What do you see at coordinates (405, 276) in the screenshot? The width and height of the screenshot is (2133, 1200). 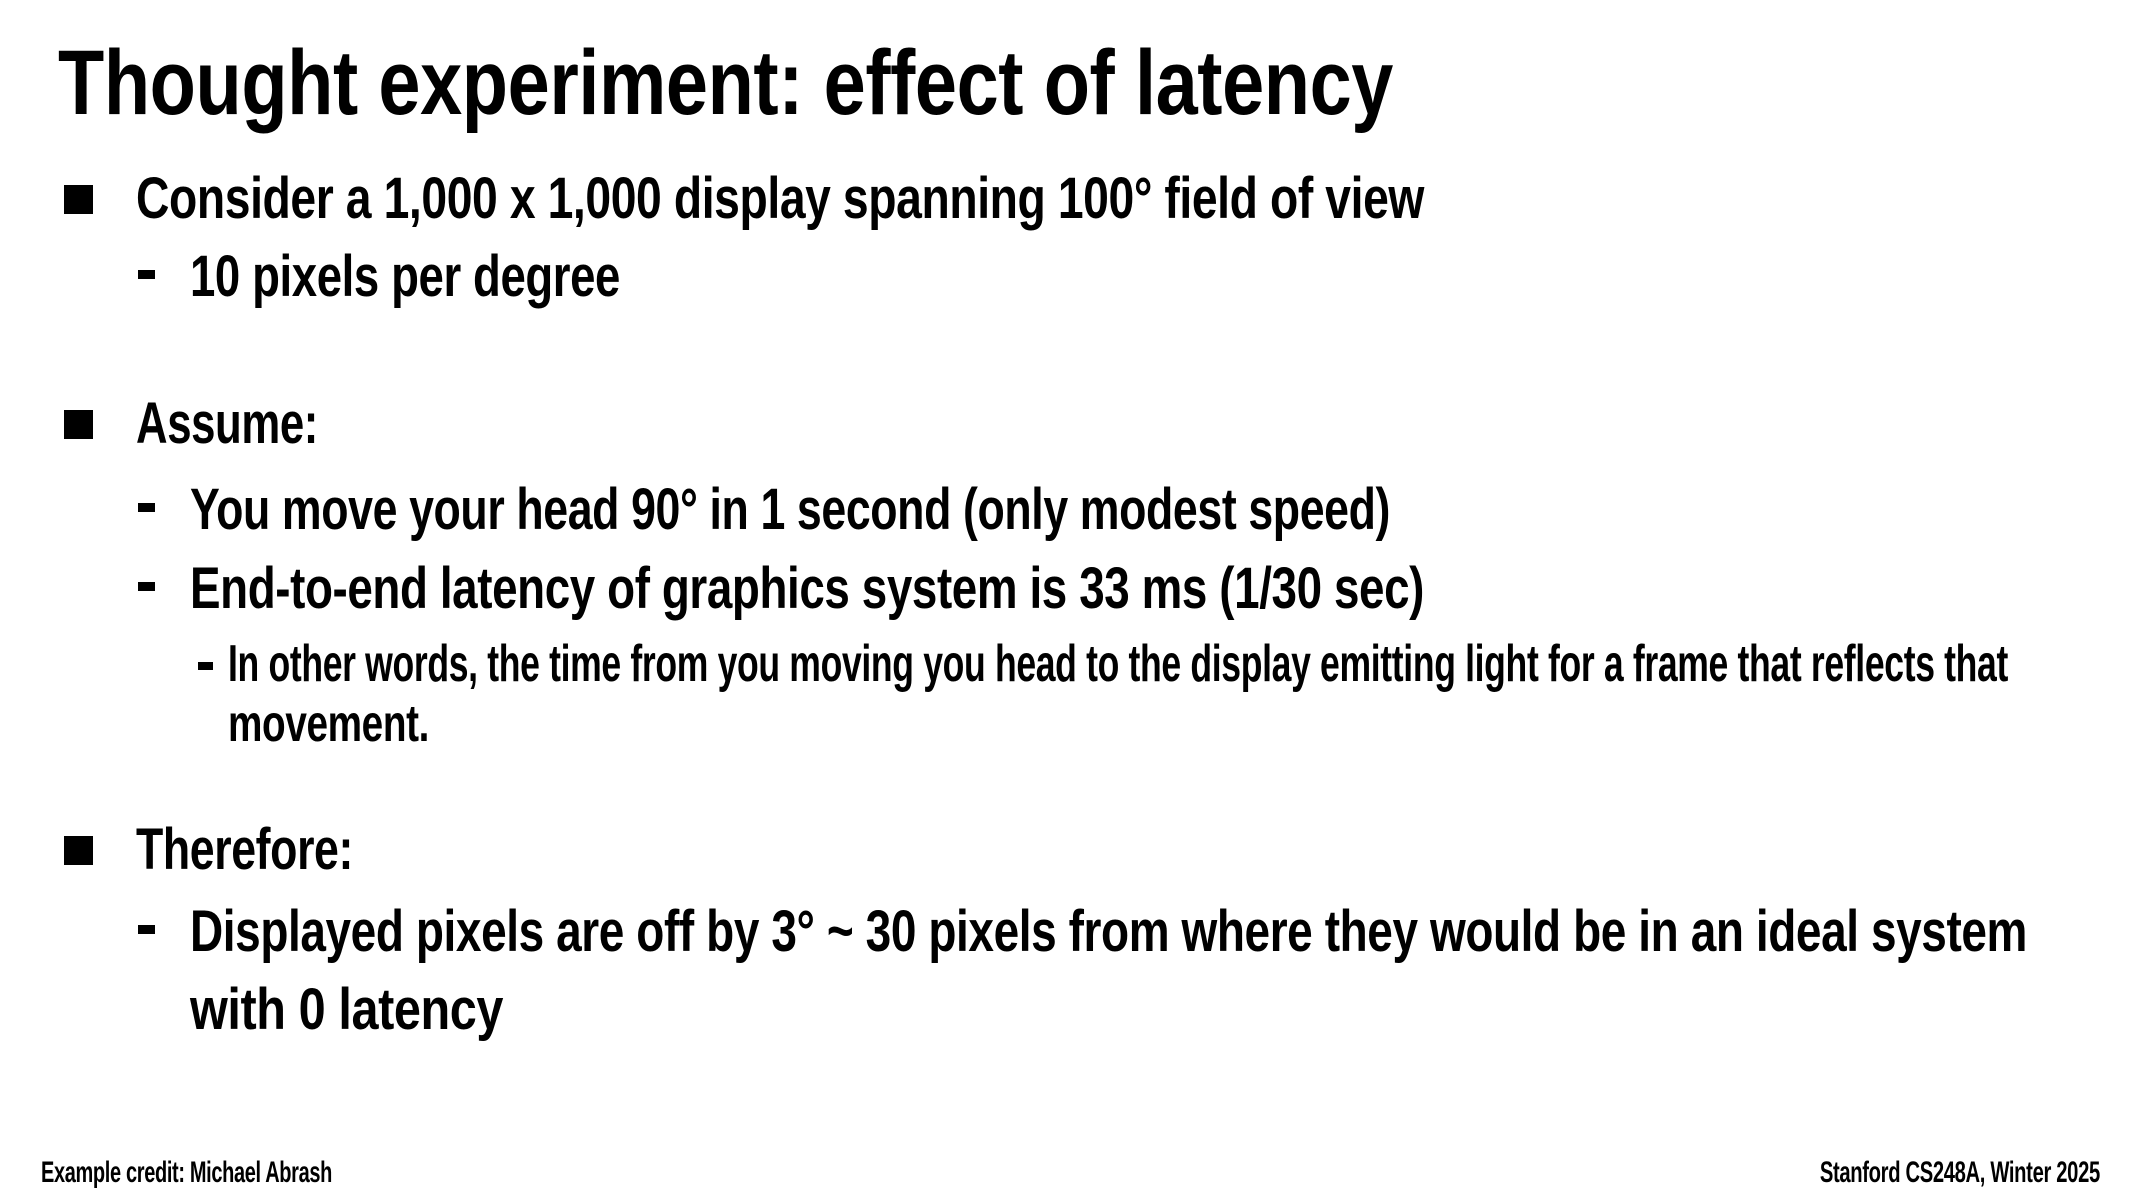 I see `bullet-text: 10 pixels per degree` at bounding box center [405, 276].